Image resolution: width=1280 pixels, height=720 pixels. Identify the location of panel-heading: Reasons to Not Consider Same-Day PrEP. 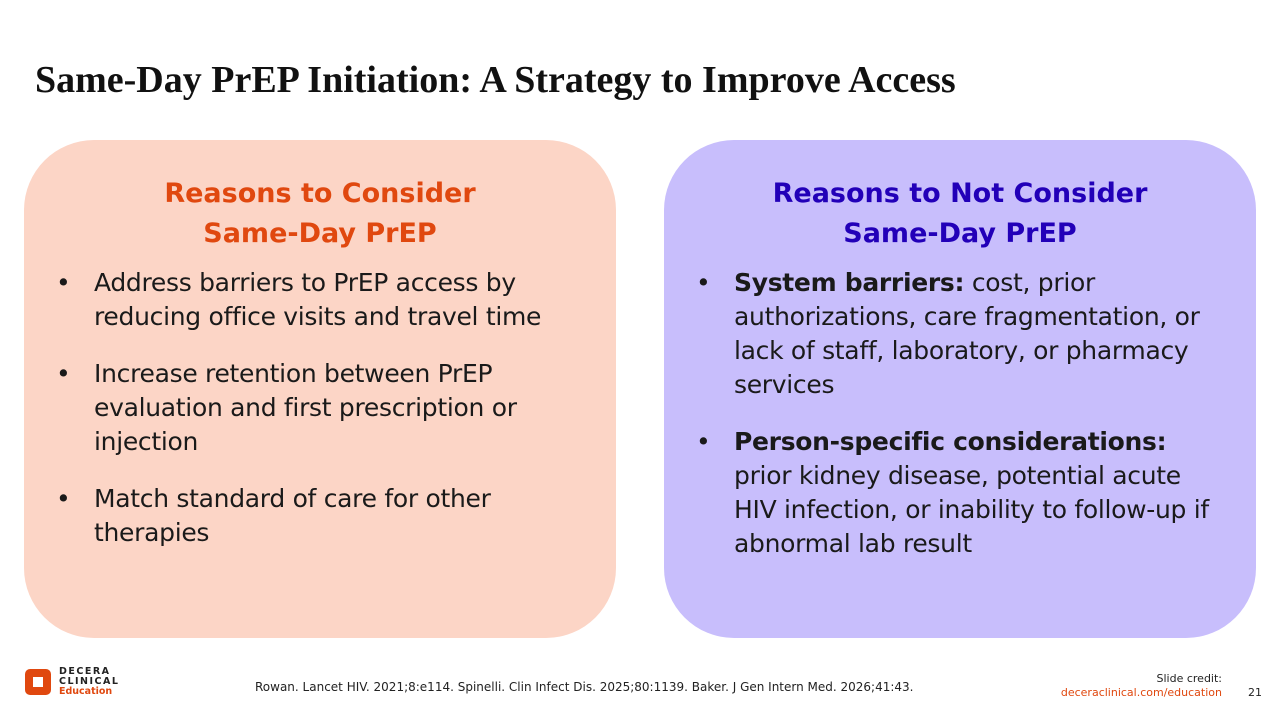
(960, 214).